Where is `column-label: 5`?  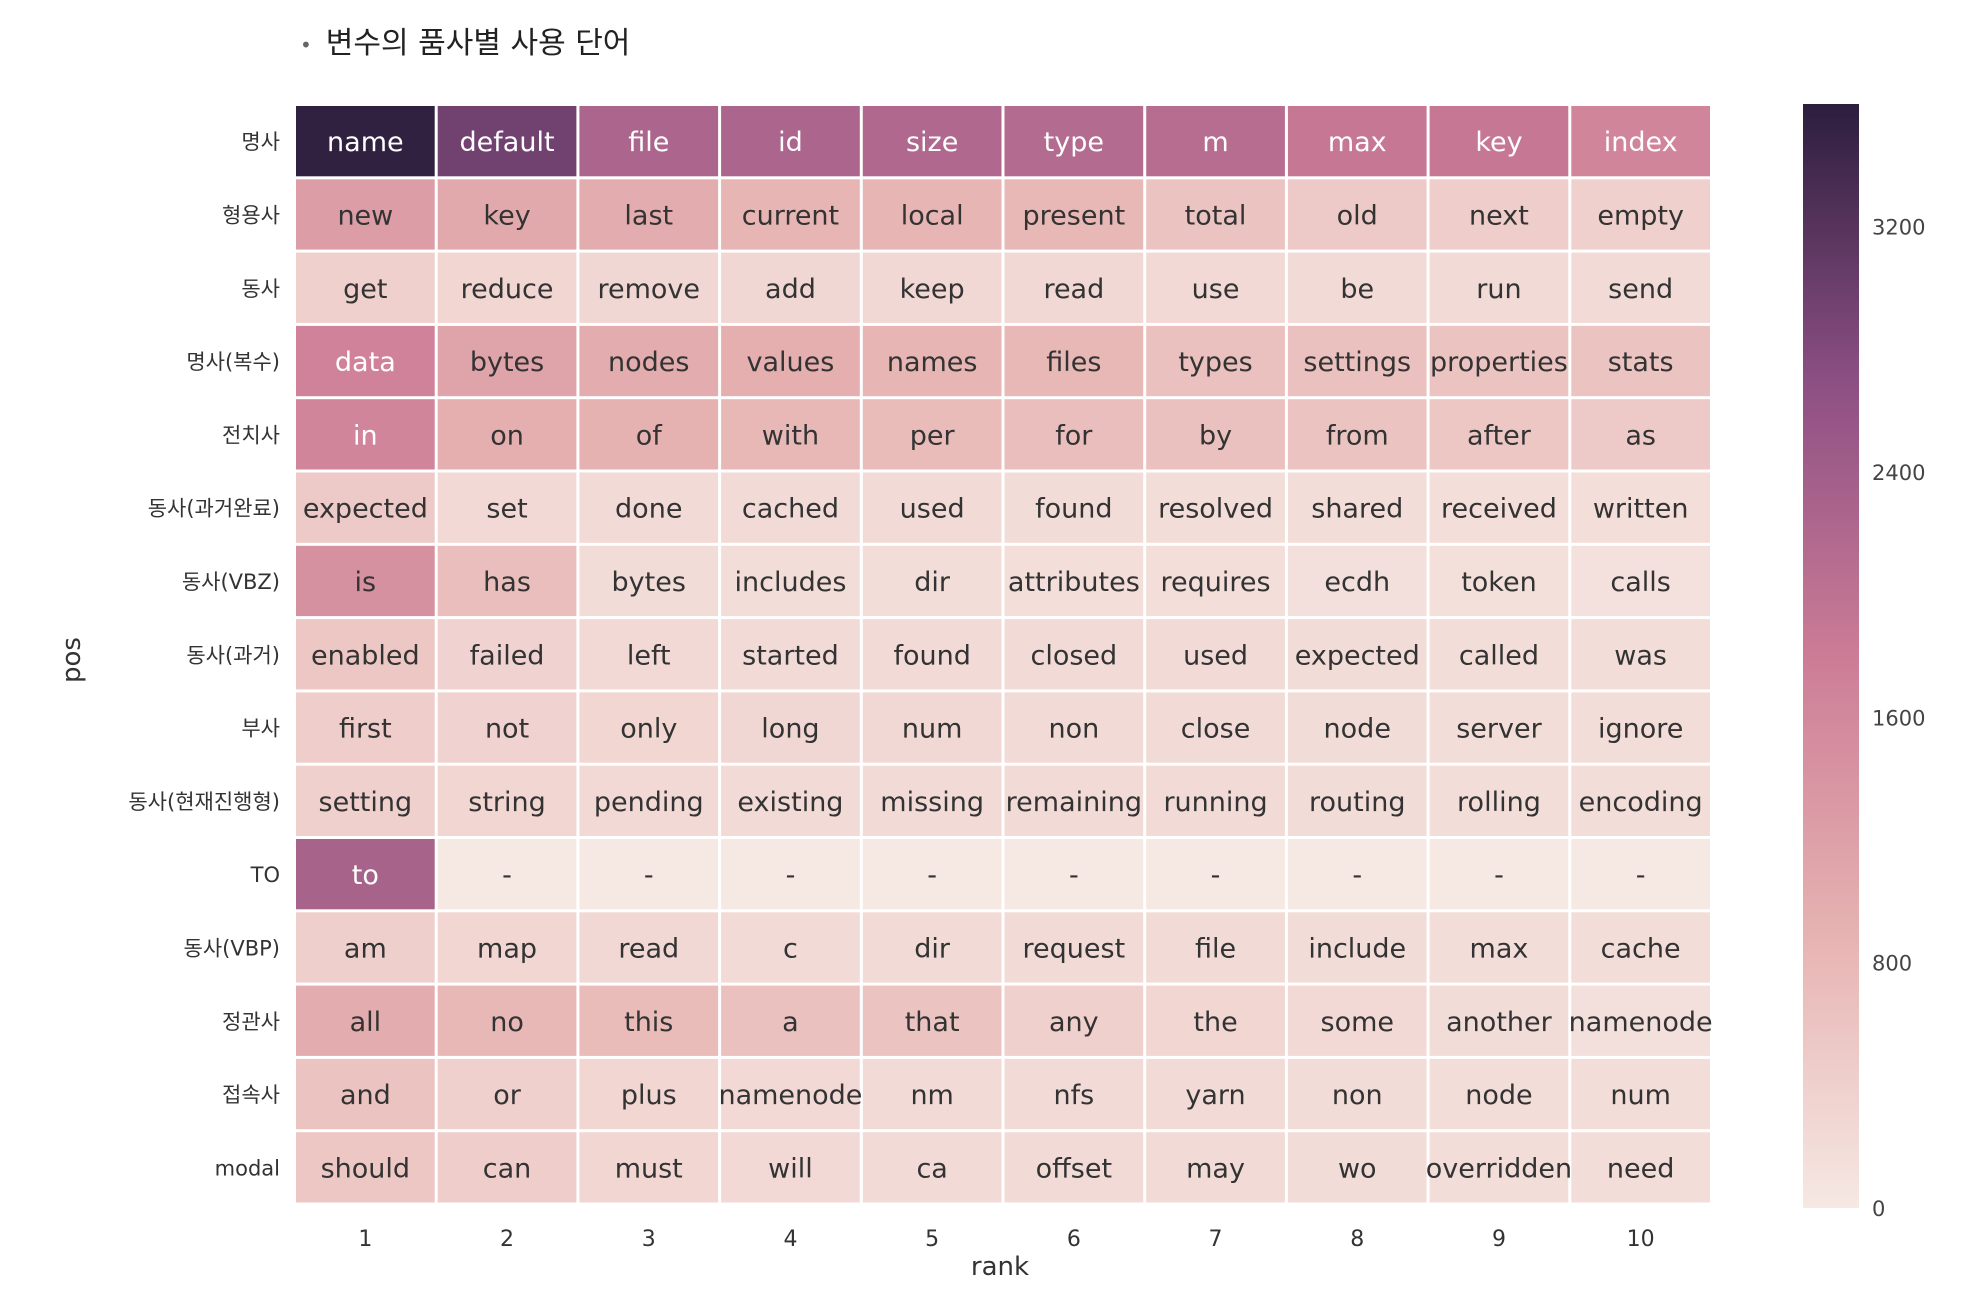
column-label: 5 is located at coordinates (932, 1239).